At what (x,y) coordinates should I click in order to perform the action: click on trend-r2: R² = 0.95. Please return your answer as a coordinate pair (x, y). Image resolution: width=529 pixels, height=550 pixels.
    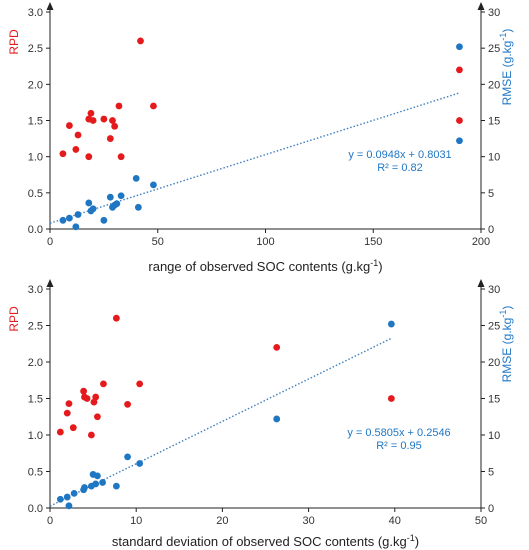
    Looking at the image, I should click on (399, 446).